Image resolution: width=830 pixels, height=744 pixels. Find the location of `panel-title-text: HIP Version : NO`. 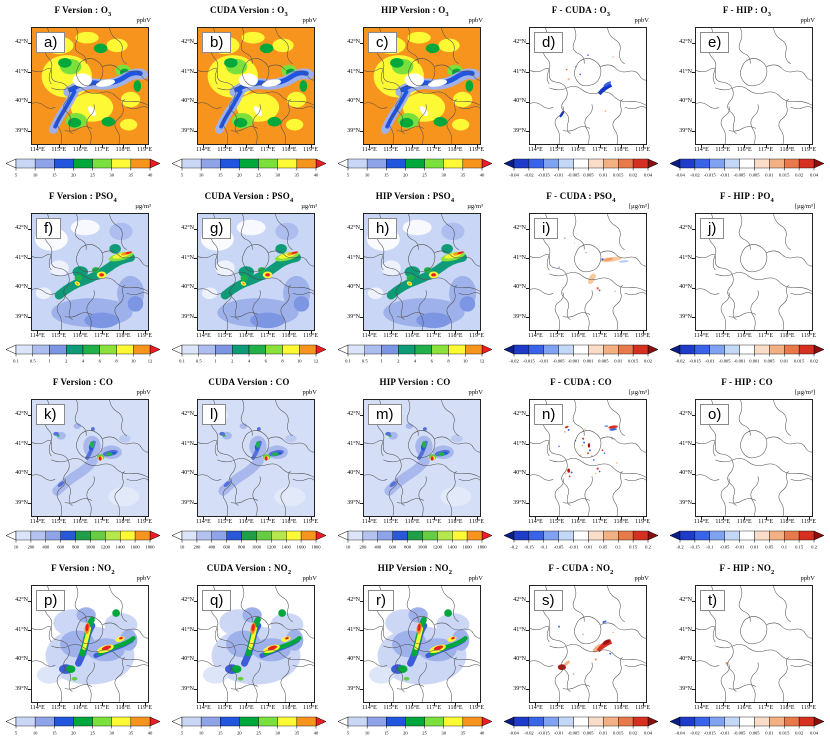

panel-title-text: HIP Version : NO is located at coordinates (413, 568).